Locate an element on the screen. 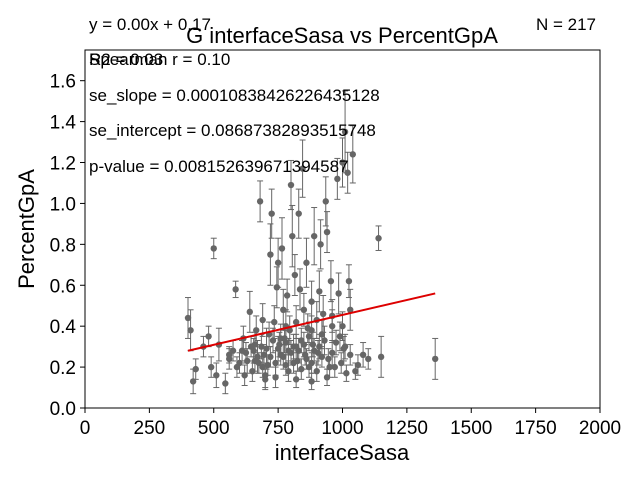 The height and width of the screenshot is (480, 640). x-tick-label: 1750 is located at coordinates (535, 428).